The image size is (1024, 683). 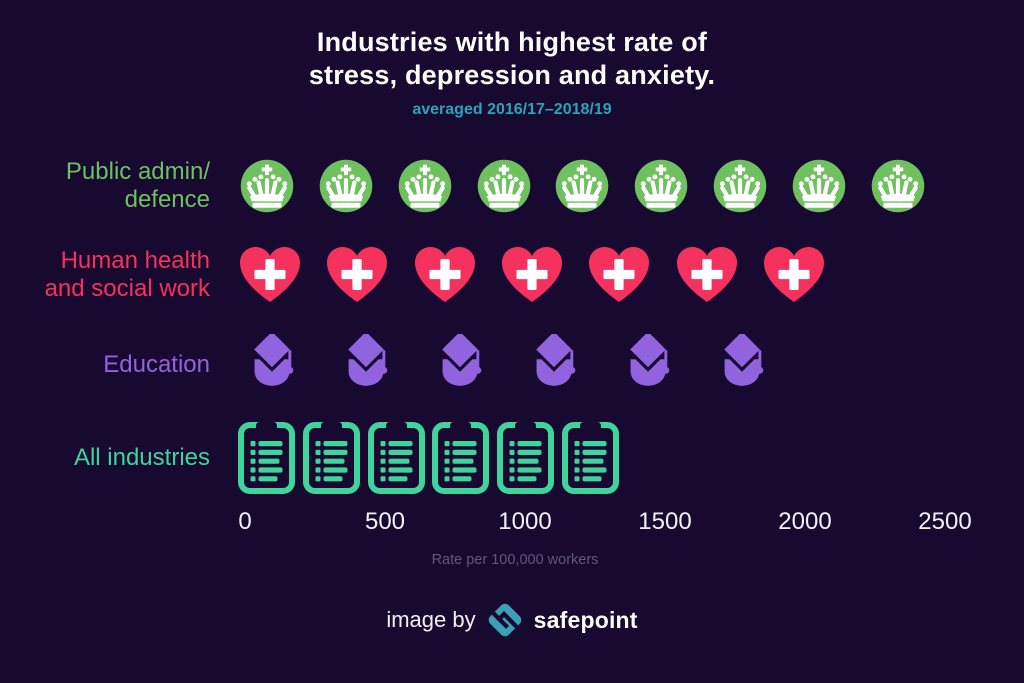 What do you see at coordinates (525, 521) in the screenshot?
I see `x-axis-tick: 1000` at bounding box center [525, 521].